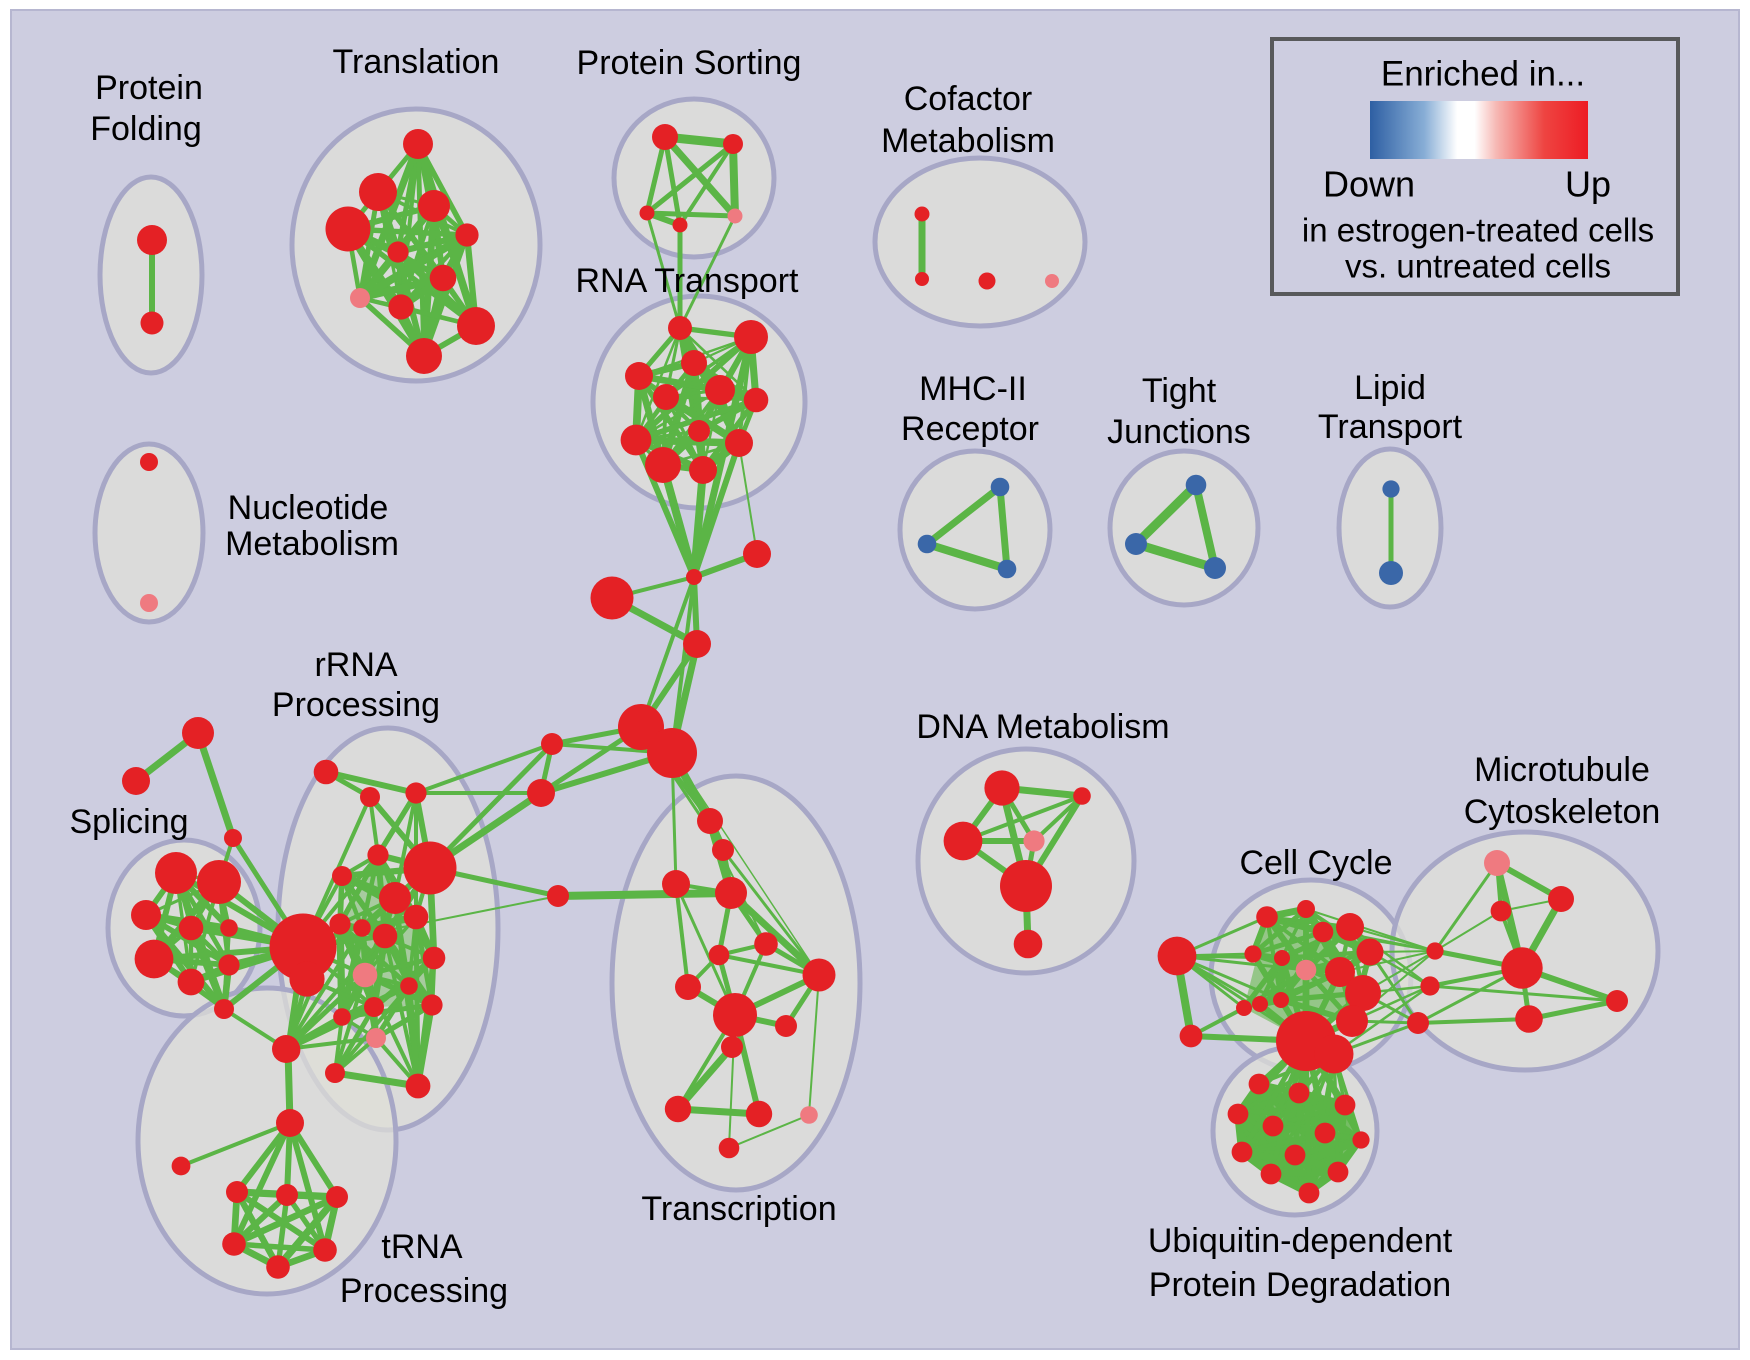 This screenshot has width=1750, height=1360. Describe the element at coordinates (1562, 770) in the screenshot. I see `svg-text: Microtubule` at that location.